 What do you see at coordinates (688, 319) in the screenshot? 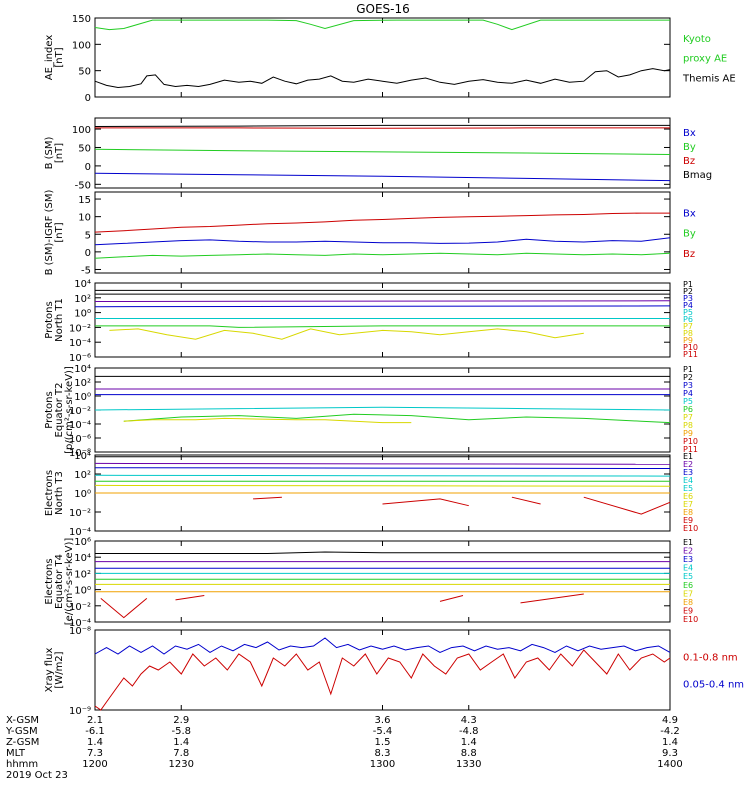
I see `legend-label: P6` at bounding box center [688, 319].